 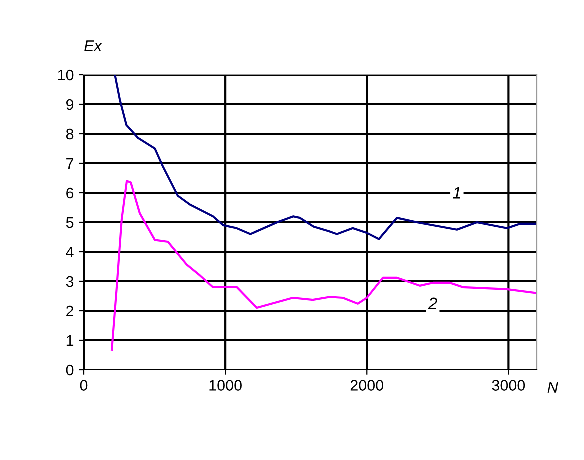 I want to click on y-tick-label: 10, so click(x=66, y=75).